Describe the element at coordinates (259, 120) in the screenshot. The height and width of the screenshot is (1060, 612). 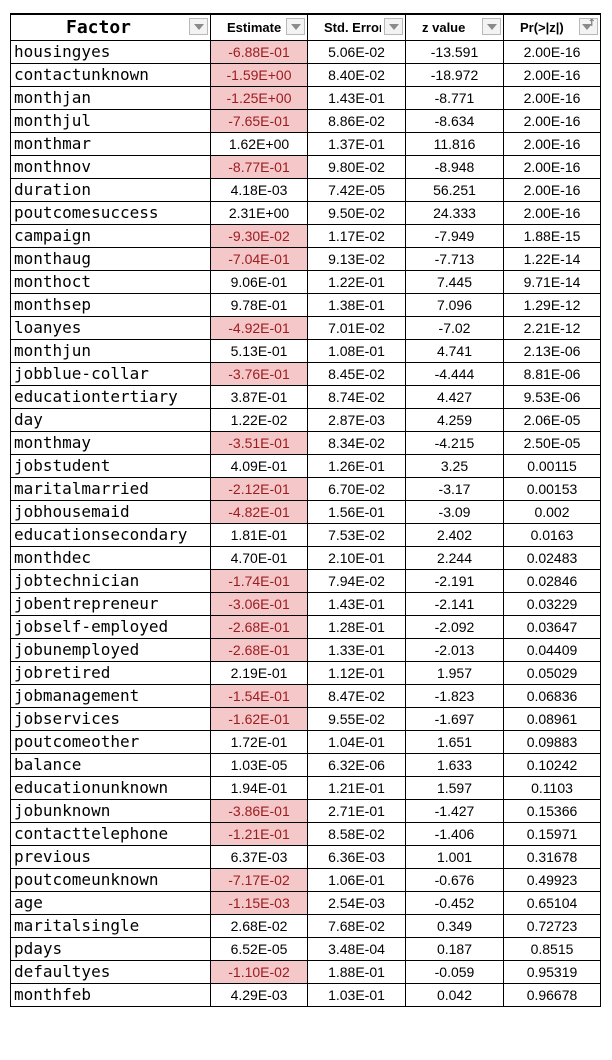
I see `estimate-cell: -7.65E-01` at that location.